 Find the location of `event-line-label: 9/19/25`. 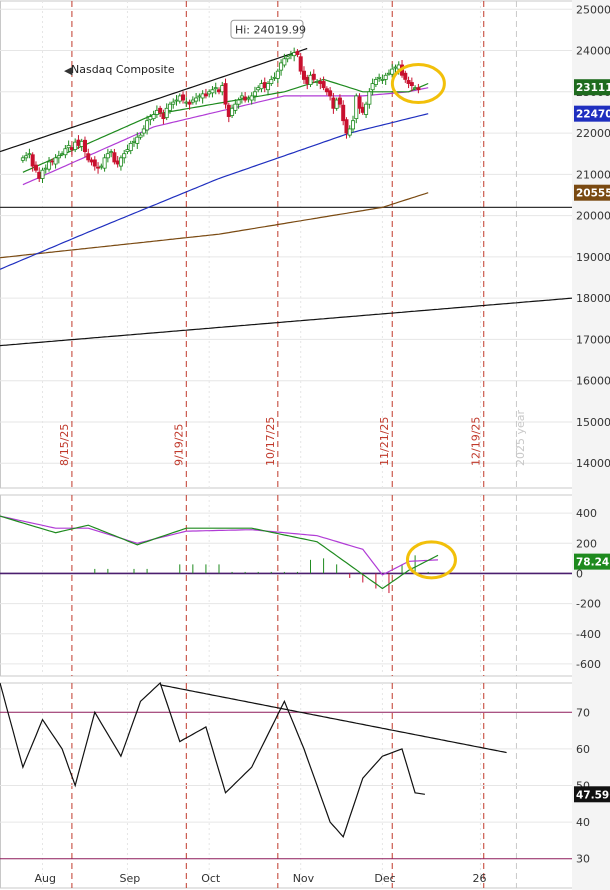

event-line-label: 9/19/25 is located at coordinates (178, 445).